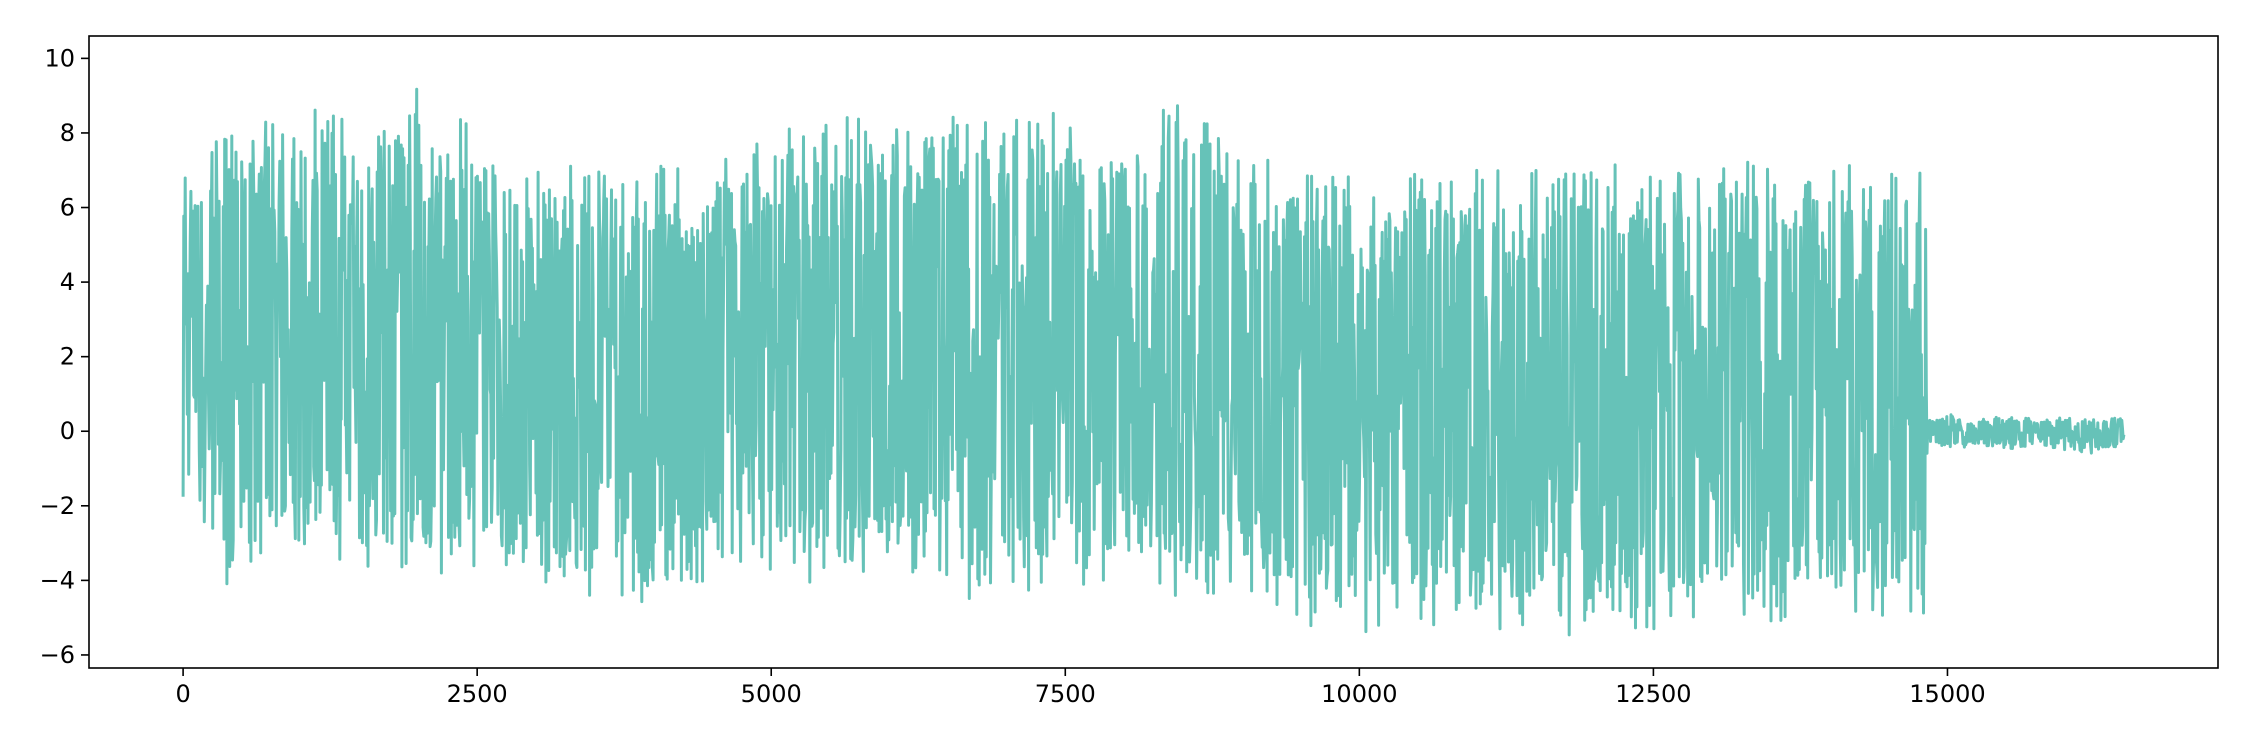 Image resolution: width=2256 pixels, height=736 pixels. What do you see at coordinates (1653, 694) in the screenshot?
I see `x-tick-label: 12500` at bounding box center [1653, 694].